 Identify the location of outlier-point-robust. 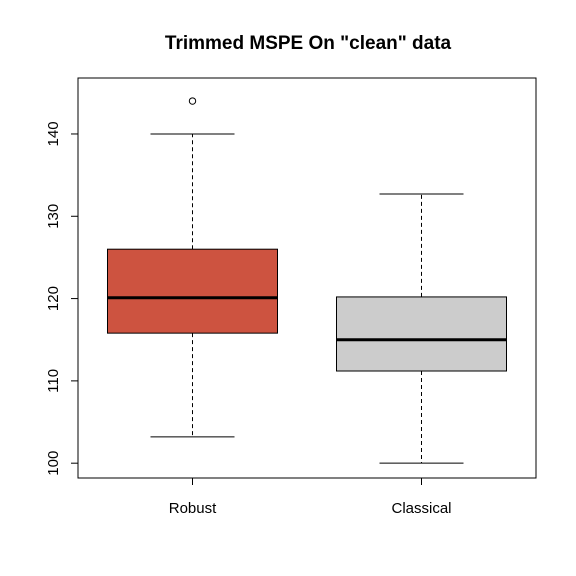
(192, 101).